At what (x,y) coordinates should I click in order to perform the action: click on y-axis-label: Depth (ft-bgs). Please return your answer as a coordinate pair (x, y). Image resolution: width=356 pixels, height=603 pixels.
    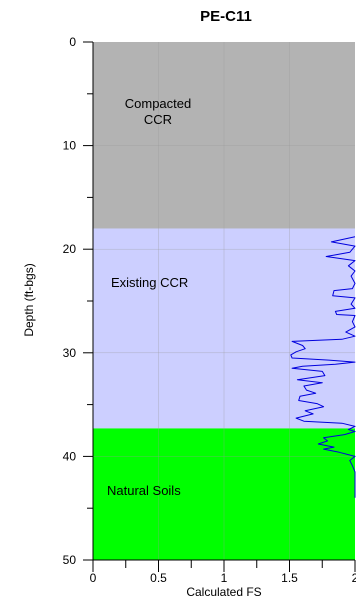
    Looking at the image, I should click on (29, 299).